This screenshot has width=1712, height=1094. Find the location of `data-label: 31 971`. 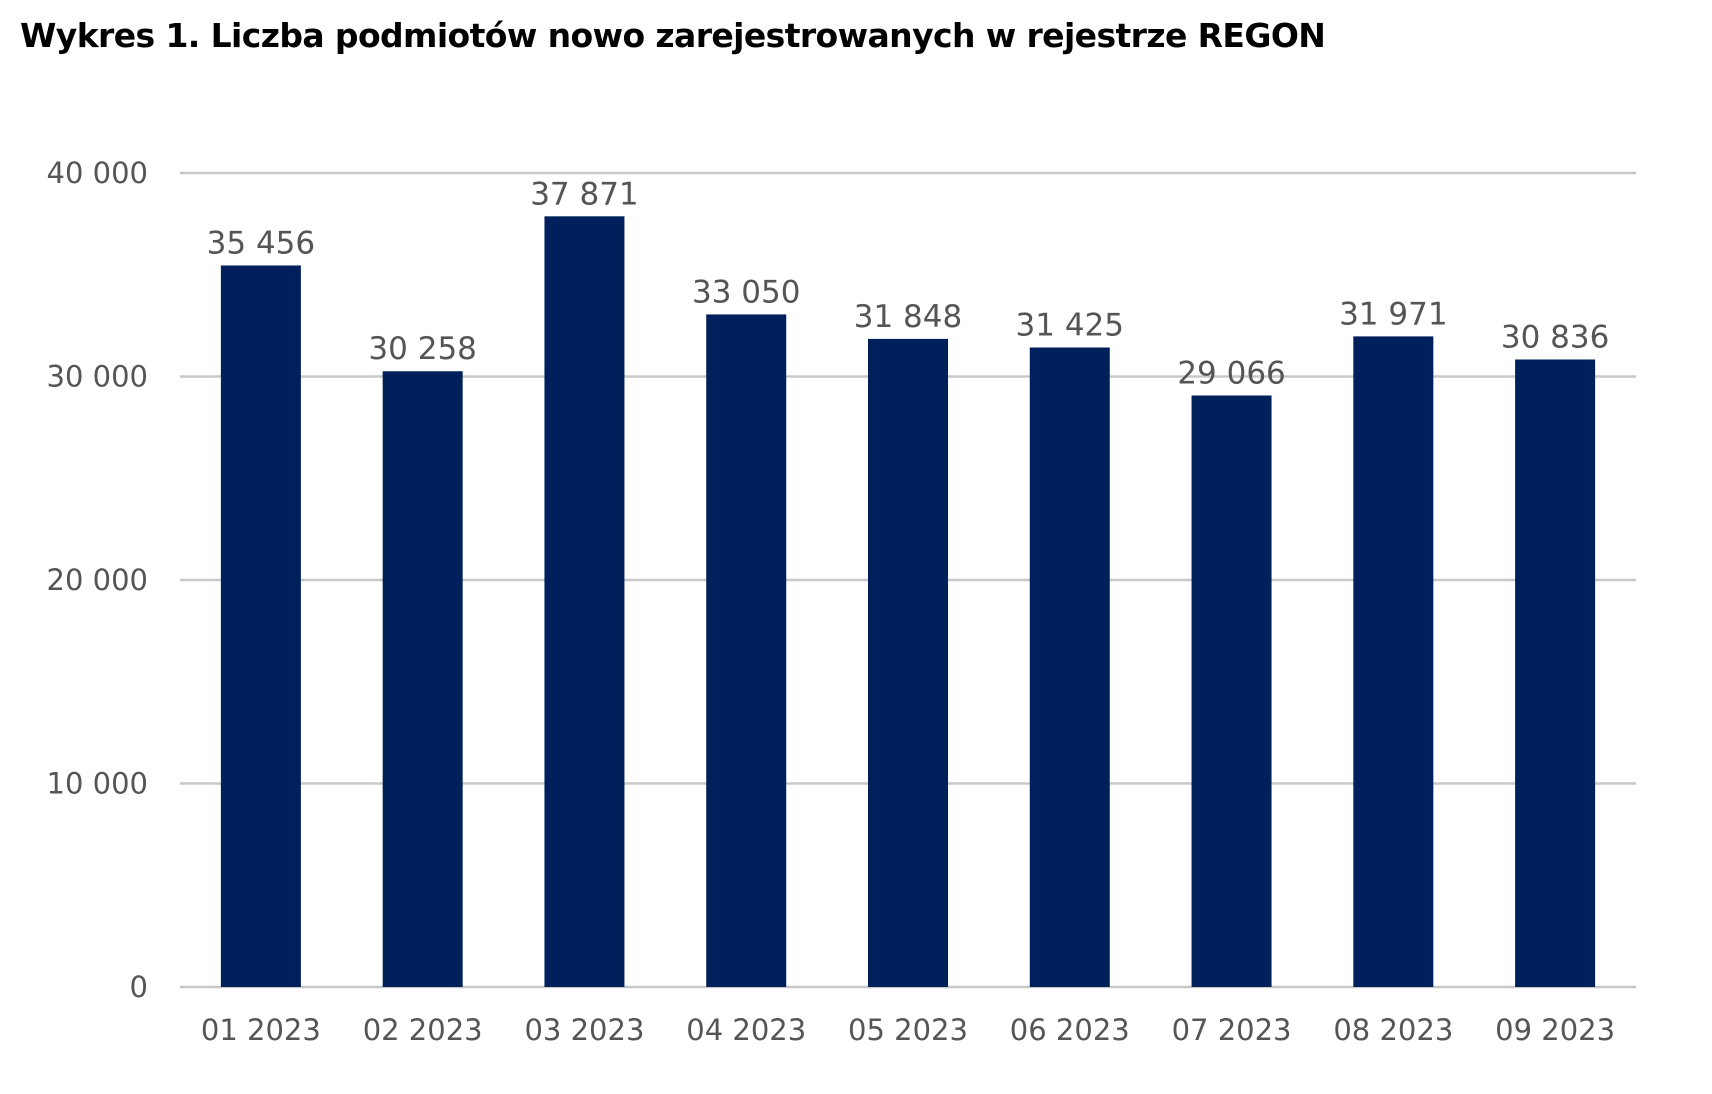

data-label: 31 971 is located at coordinates (1393, 314).